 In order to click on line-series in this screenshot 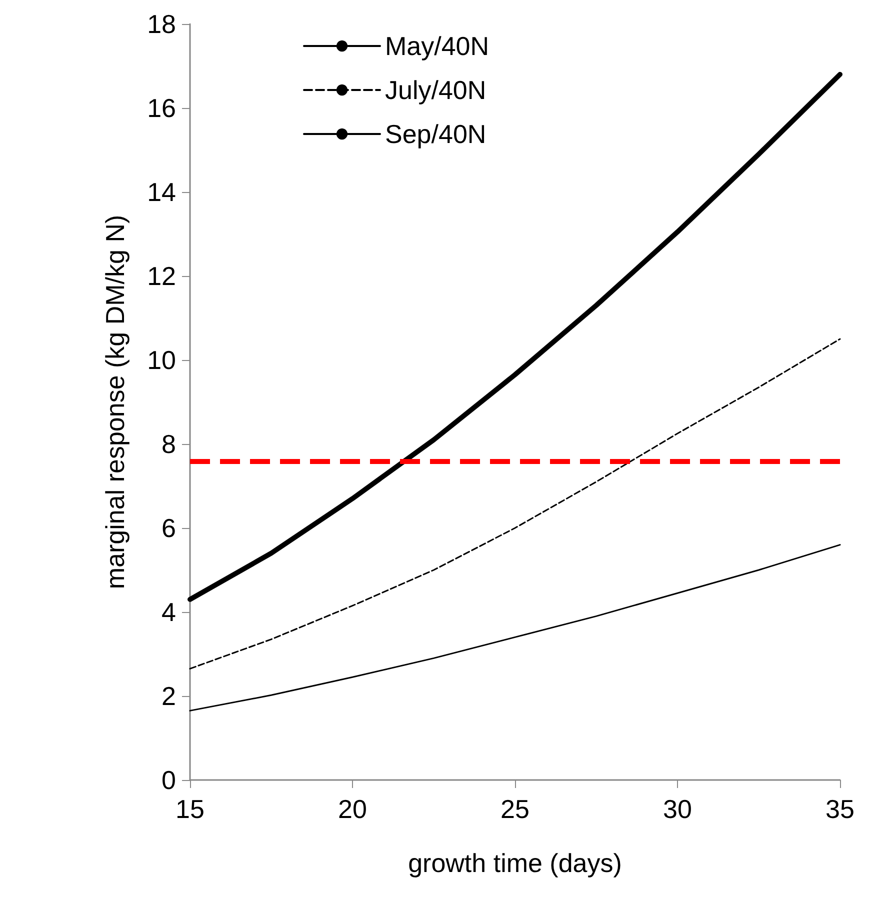, I will do `click(515, 628)`.